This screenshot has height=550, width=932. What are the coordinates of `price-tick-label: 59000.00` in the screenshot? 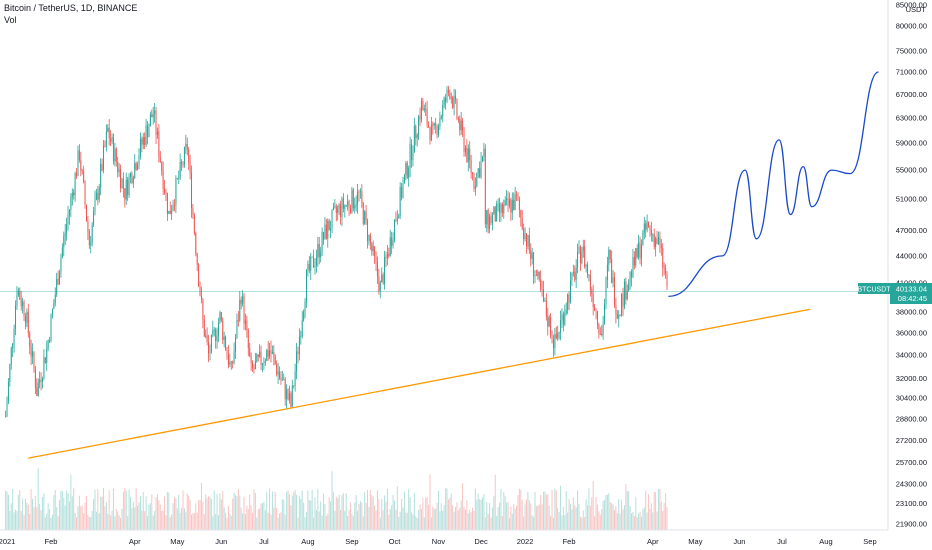 It's located at (911, 143).